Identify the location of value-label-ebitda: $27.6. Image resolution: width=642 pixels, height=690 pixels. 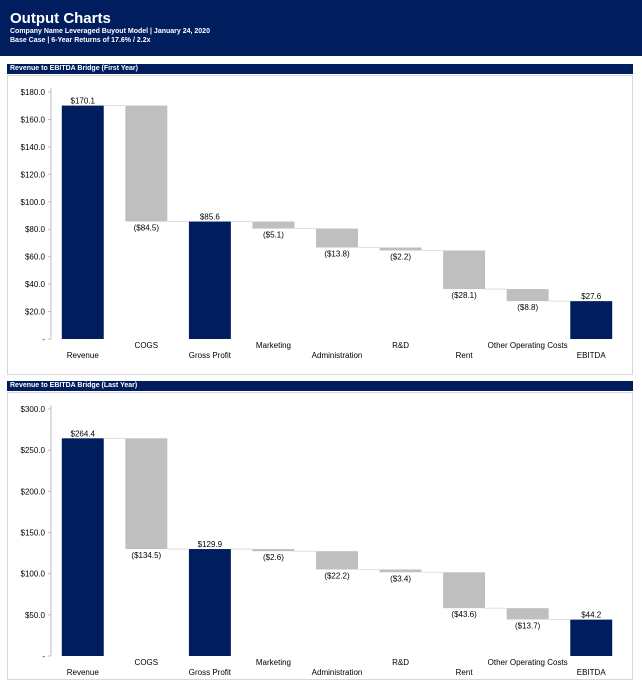
(591, 296).